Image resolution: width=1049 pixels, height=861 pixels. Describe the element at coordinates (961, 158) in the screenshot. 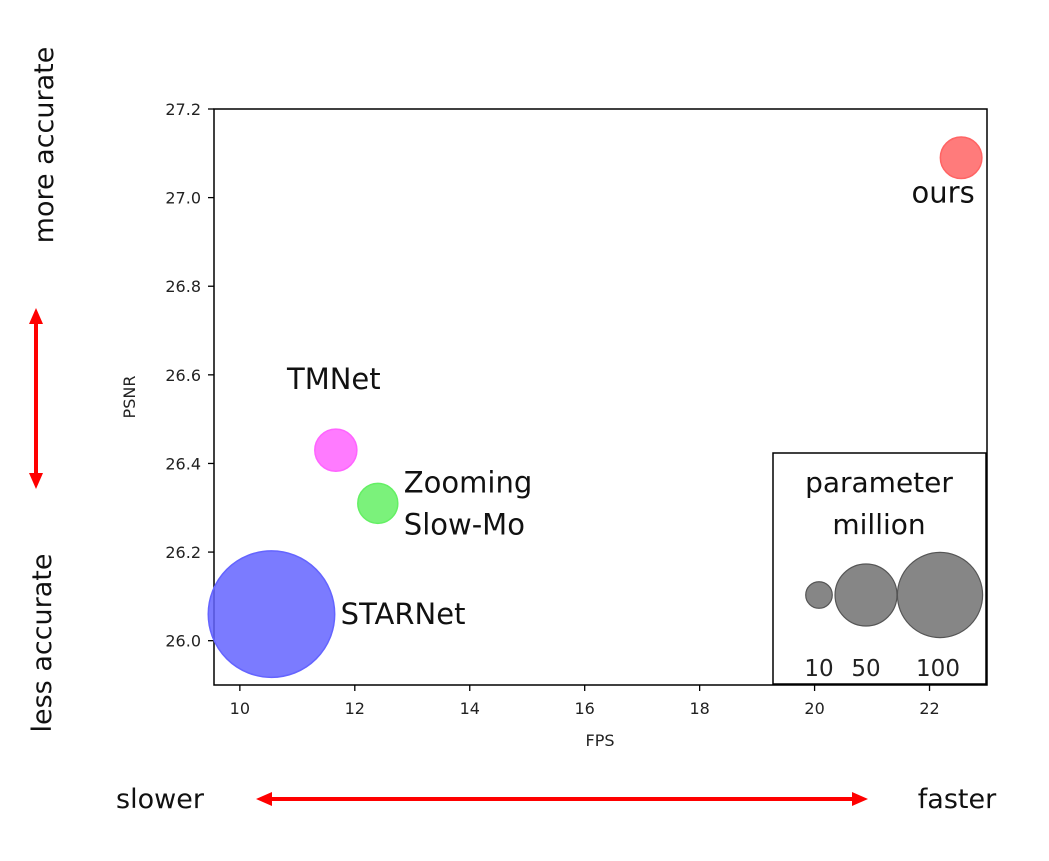

I see `bubble-ours` at that location.